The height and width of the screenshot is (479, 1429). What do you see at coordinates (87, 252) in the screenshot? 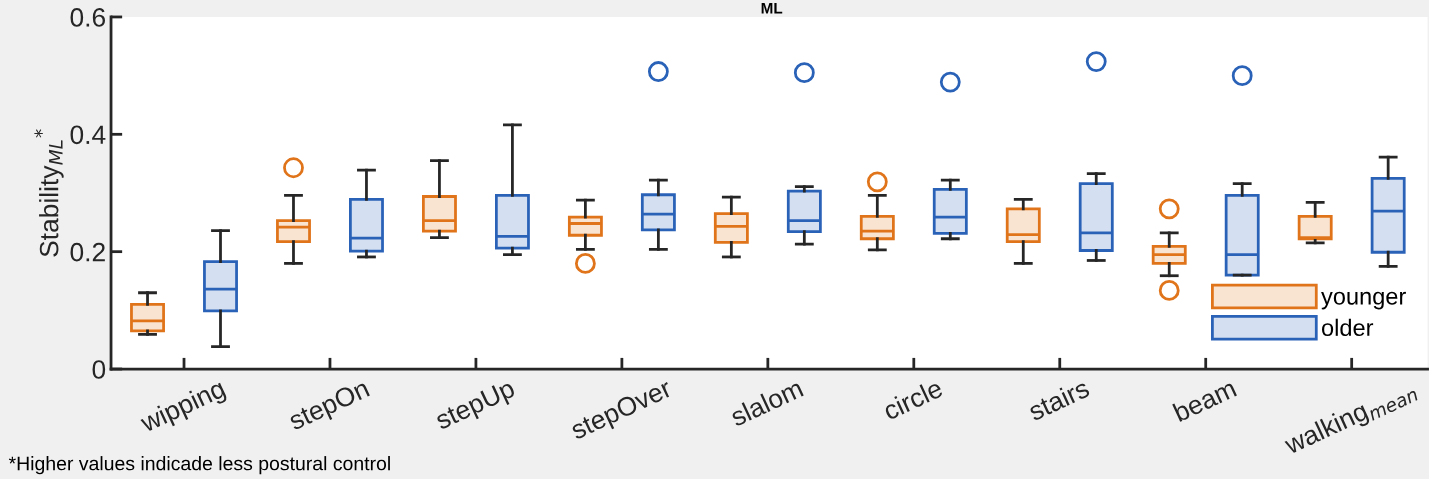
I see `y-tick-label: 0.2` at bounding box center [87, 252].